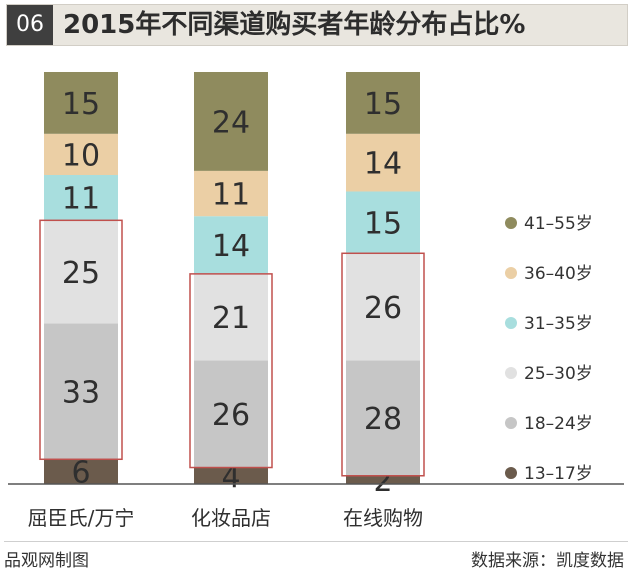 This screenshot has height=572, width=632. What do you see at coordinates (558, 424) in the screenshot?
I see `legend-label: 18–24岁` at bounding box center [558, 424].